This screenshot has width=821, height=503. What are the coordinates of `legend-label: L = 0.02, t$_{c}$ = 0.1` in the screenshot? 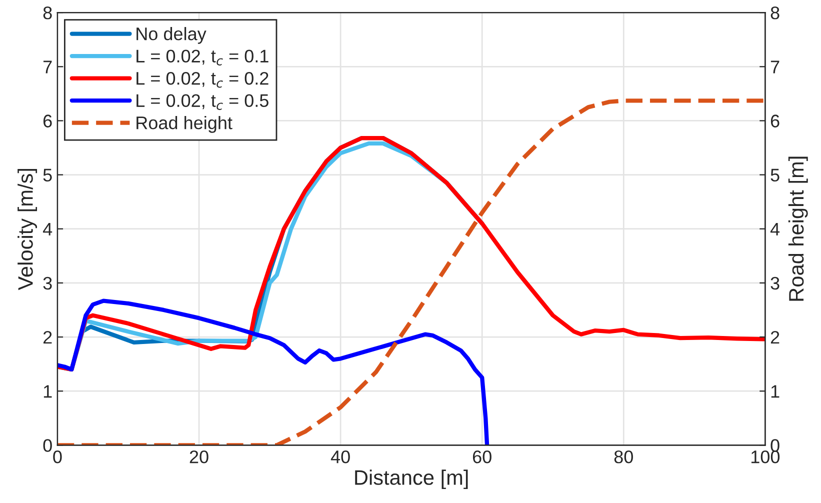 It's located at (202, 58).